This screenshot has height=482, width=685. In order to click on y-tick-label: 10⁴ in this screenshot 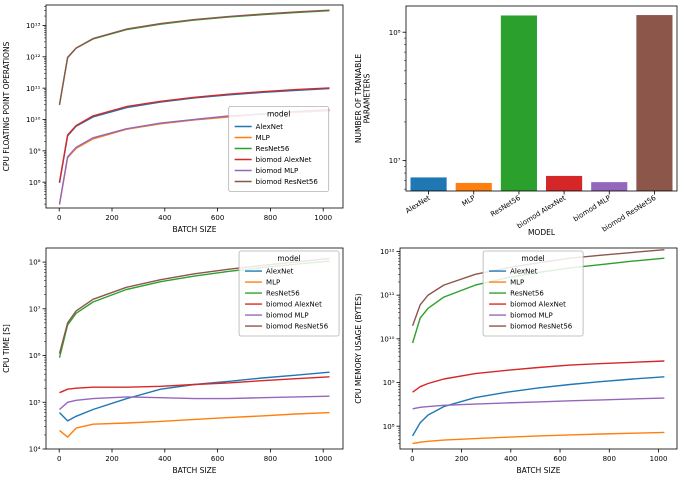, I will do `click(35, 450)`.